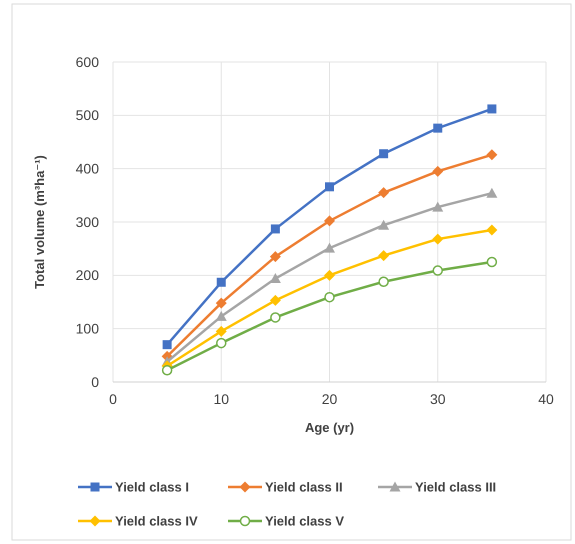 Image resolution: width=575 pixels, height=544 pixels. What do you see at coordinates (304, 521) in the screenshot?
I see `legend-label: Yield class V` at bounding box center [304, 521].